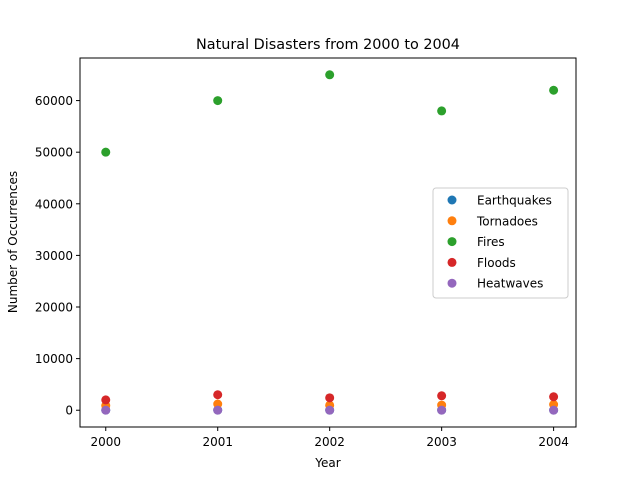 This screenshot has height=480, width=640. I want to click on y-tick-label: 30000, so click(54, 256).